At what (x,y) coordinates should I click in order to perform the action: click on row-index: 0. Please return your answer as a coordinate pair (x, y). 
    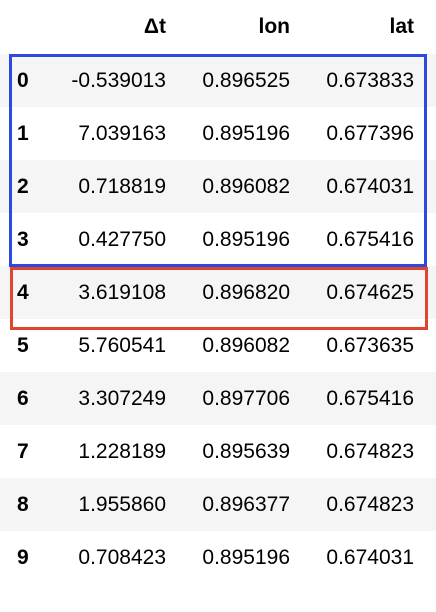
    Looking at the image, I should click on (23, 80).